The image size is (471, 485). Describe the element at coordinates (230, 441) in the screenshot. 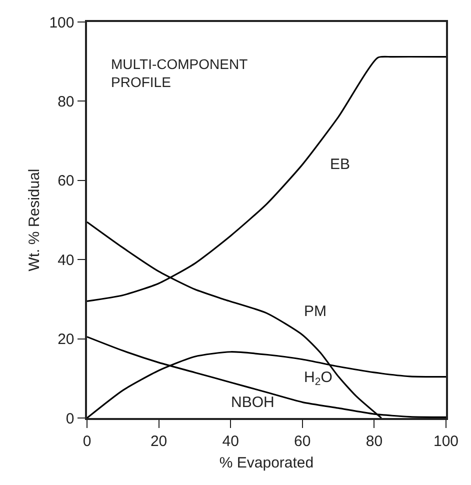

I see `x-tick-label: 40` at that location.